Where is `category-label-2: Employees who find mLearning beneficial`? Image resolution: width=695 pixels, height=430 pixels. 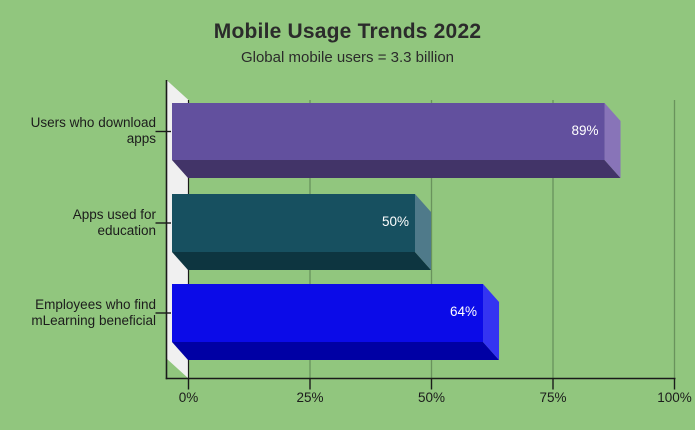
category-label-2: Employees who find mLearning beneficial is located at coordinates (78, 313).